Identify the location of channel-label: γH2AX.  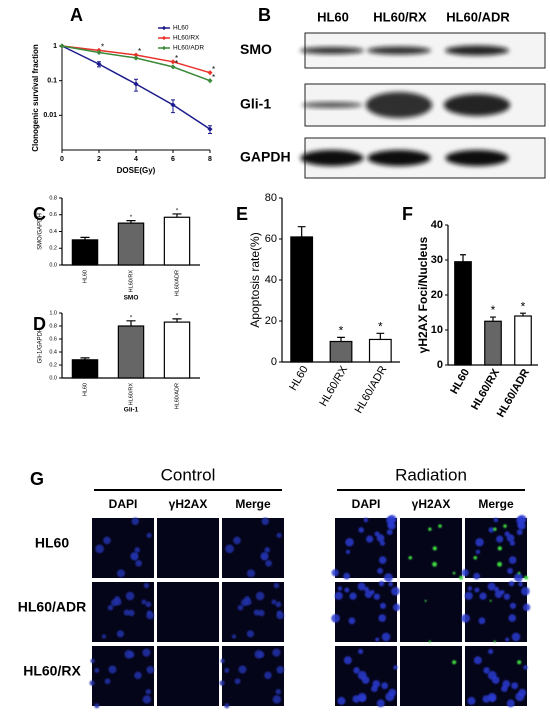
(188, 504).